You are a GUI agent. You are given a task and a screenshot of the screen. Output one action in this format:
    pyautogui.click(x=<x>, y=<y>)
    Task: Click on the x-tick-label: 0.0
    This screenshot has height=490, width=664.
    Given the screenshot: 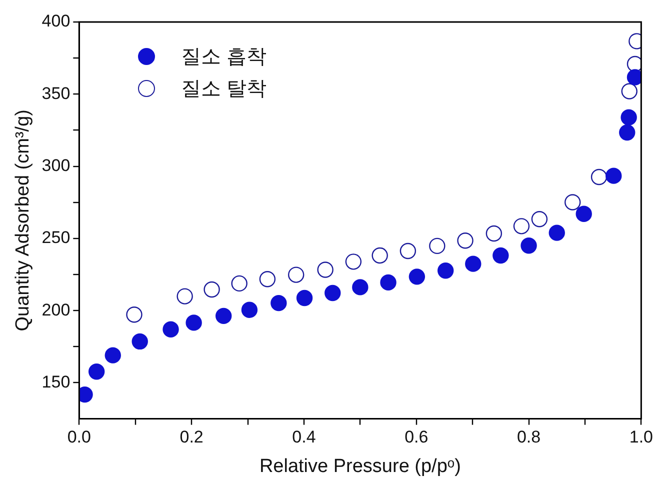 What is the action you would take?
    pyautogui.click(x=79, y=437)
    